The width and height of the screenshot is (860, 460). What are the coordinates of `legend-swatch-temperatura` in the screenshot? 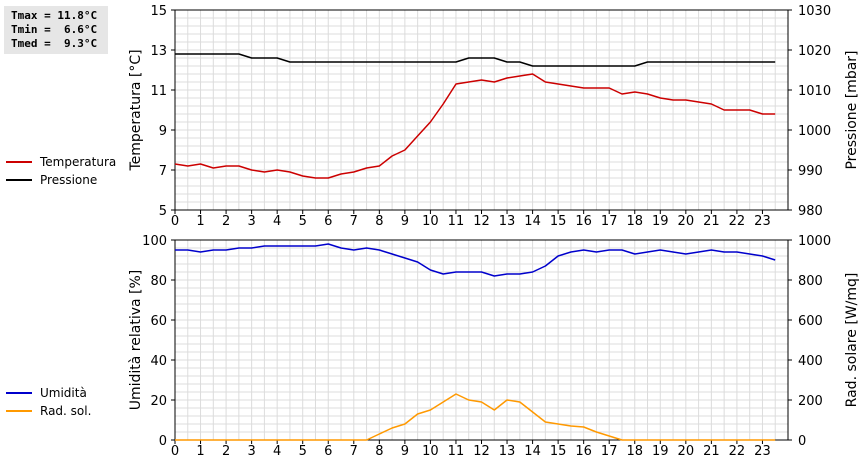 It's located at (19, 162).